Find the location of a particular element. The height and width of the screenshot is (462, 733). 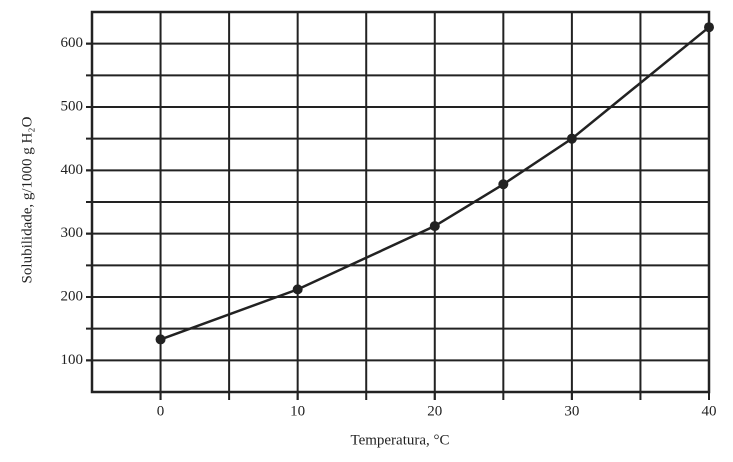

y-tick-label: 300 is located at coordinates (72, 233).